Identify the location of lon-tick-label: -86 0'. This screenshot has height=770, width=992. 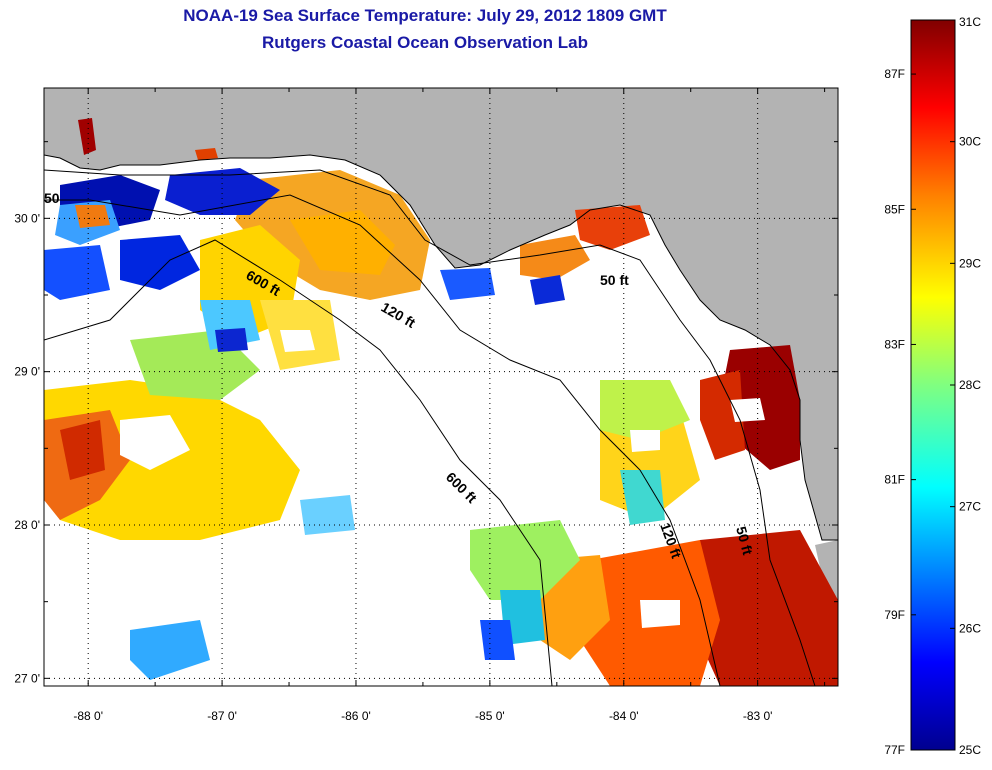
(356, 716).